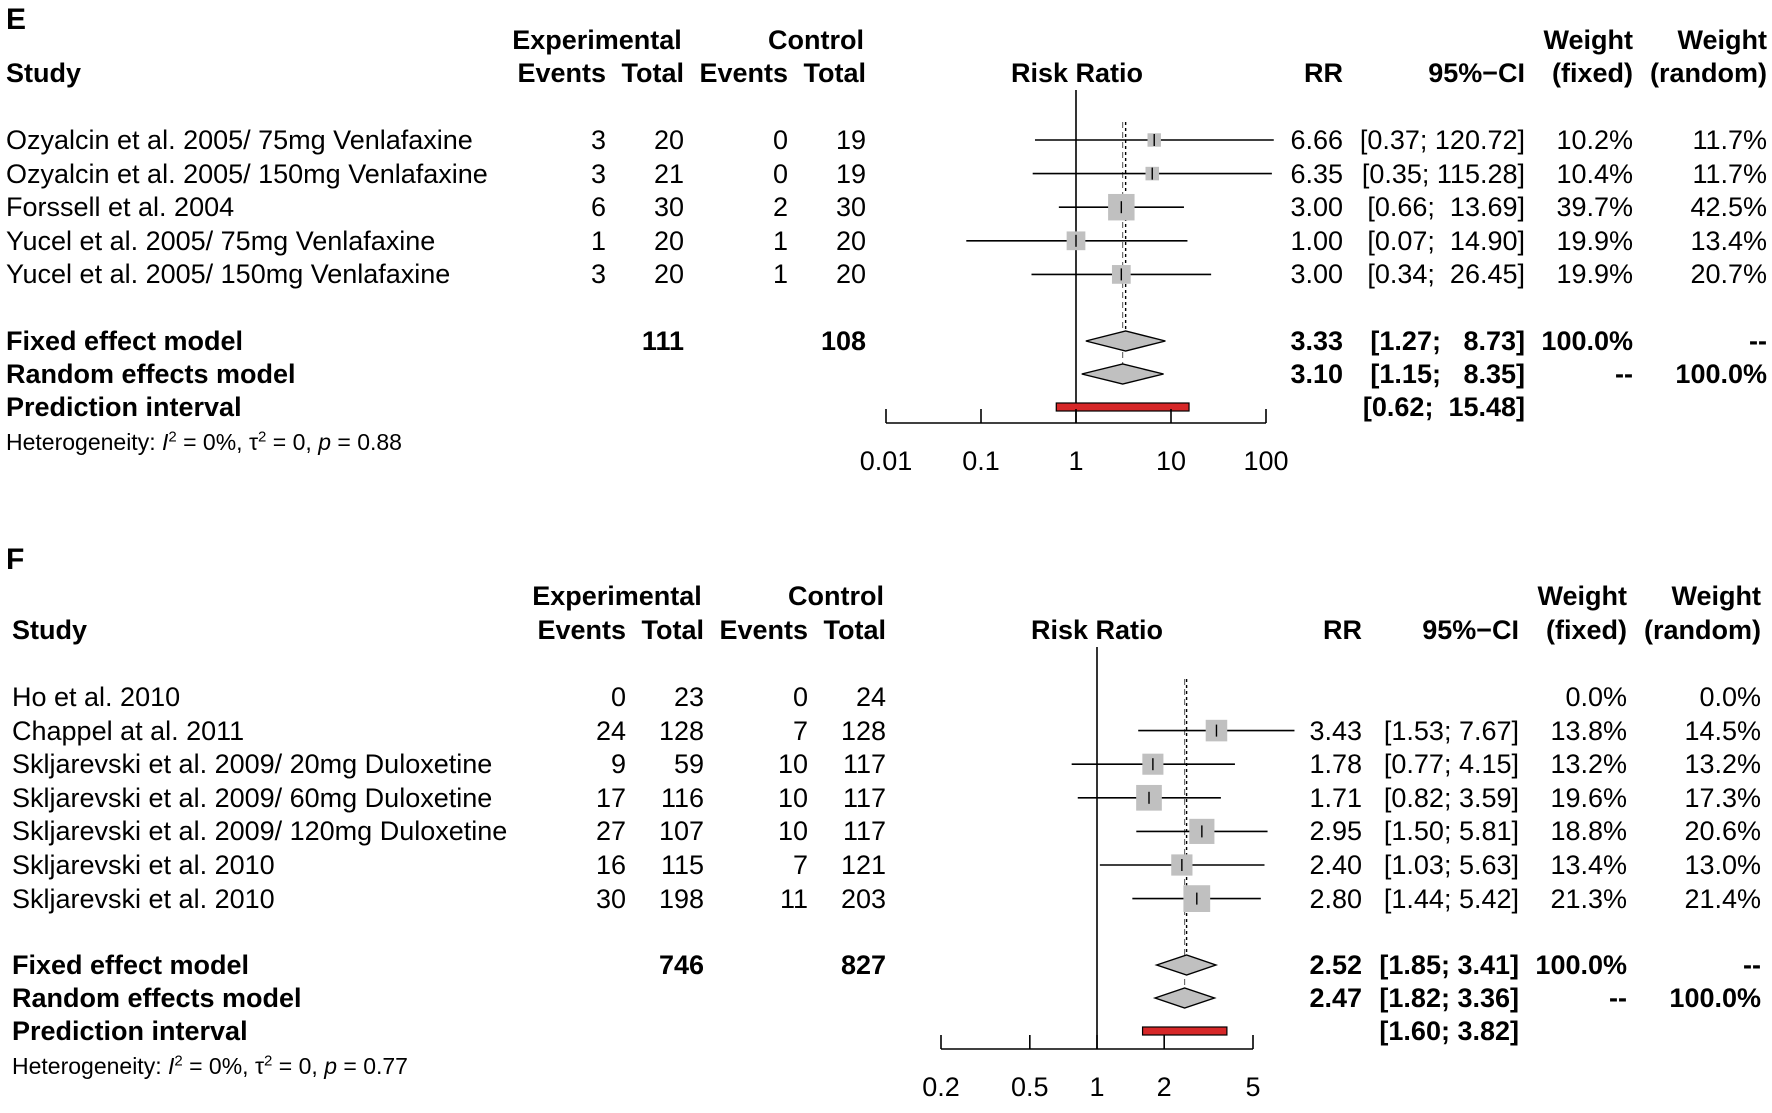  What do you see at coordinates (1316, 240) in the screenshot?
I see `study-rr: 1.00` at bounding box center [1316, 240].